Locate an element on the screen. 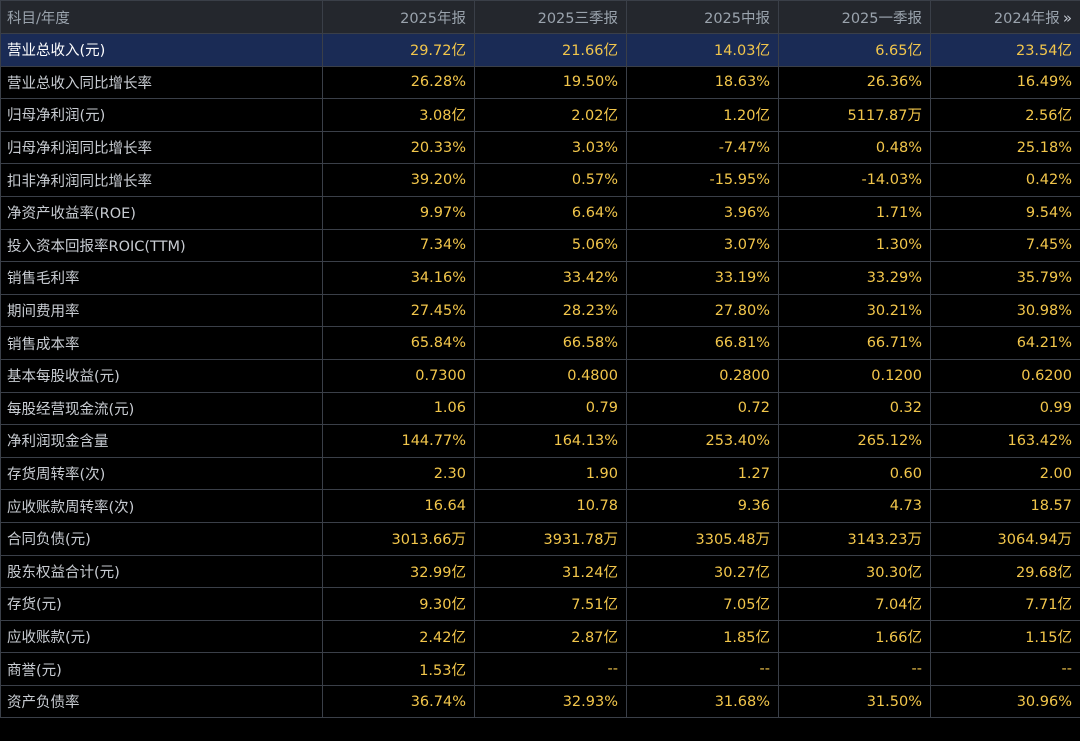 This screenshot has width=1080, height=741. table-row: 商誉(元) 1.53亿 -- -- -- -- is located at coordinates (540, 669).